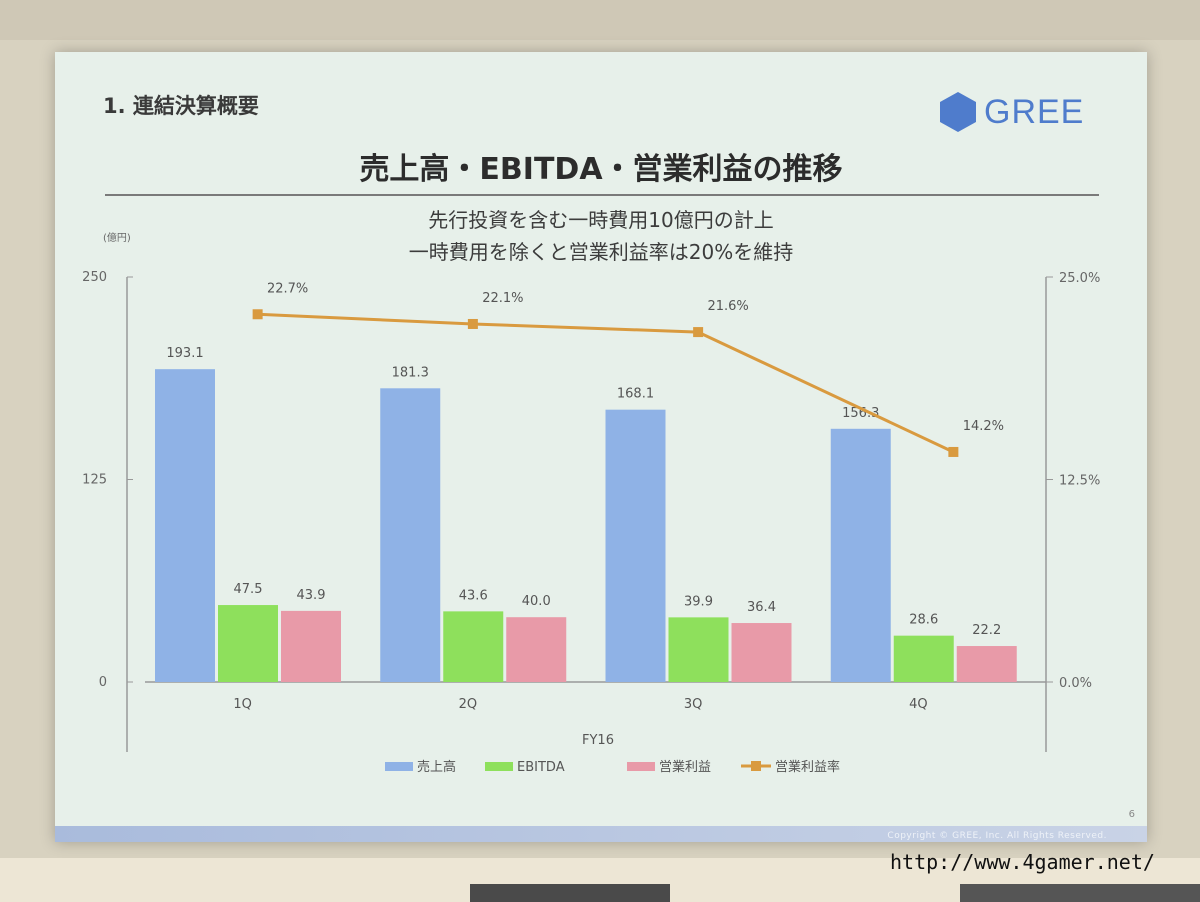 This screenshot has height=902, width=1200. I want to click on bar-value-label: 156.3, so click(860, 413).